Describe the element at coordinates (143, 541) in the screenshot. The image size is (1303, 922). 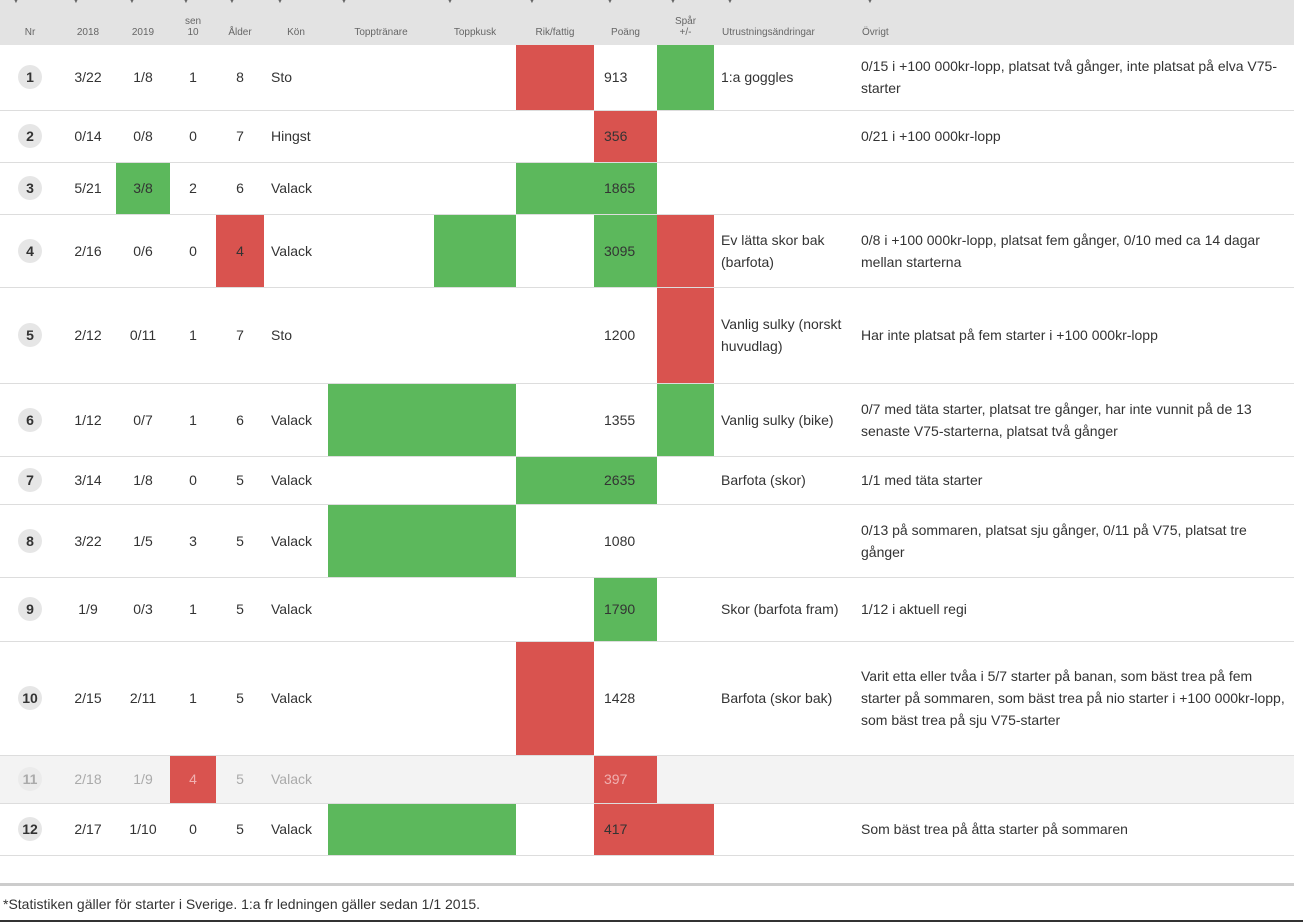
I see `year-2019-cell: 1/5` at that location.